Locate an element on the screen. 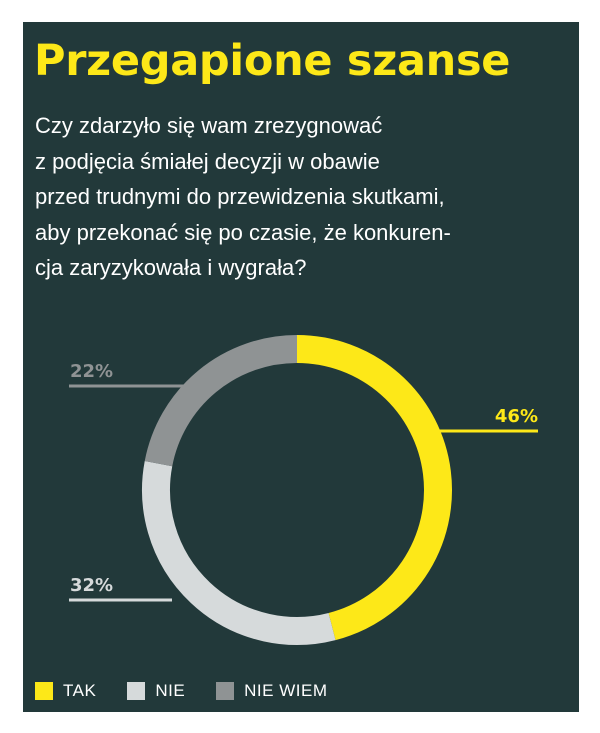 The width and height of the screenshot is (600, 733). legend-item-nie: NIE is located at coordinates (156, 691).